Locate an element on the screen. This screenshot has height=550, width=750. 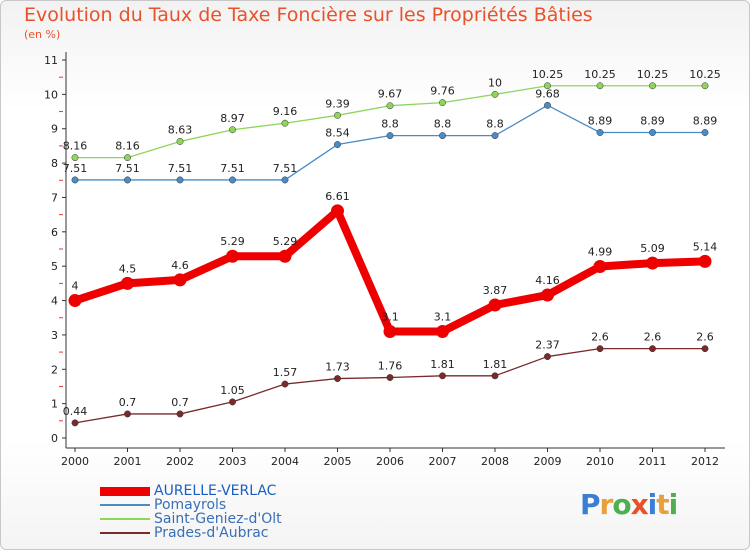
x-tick-label: 2008 is located at coordinates (495, 461).